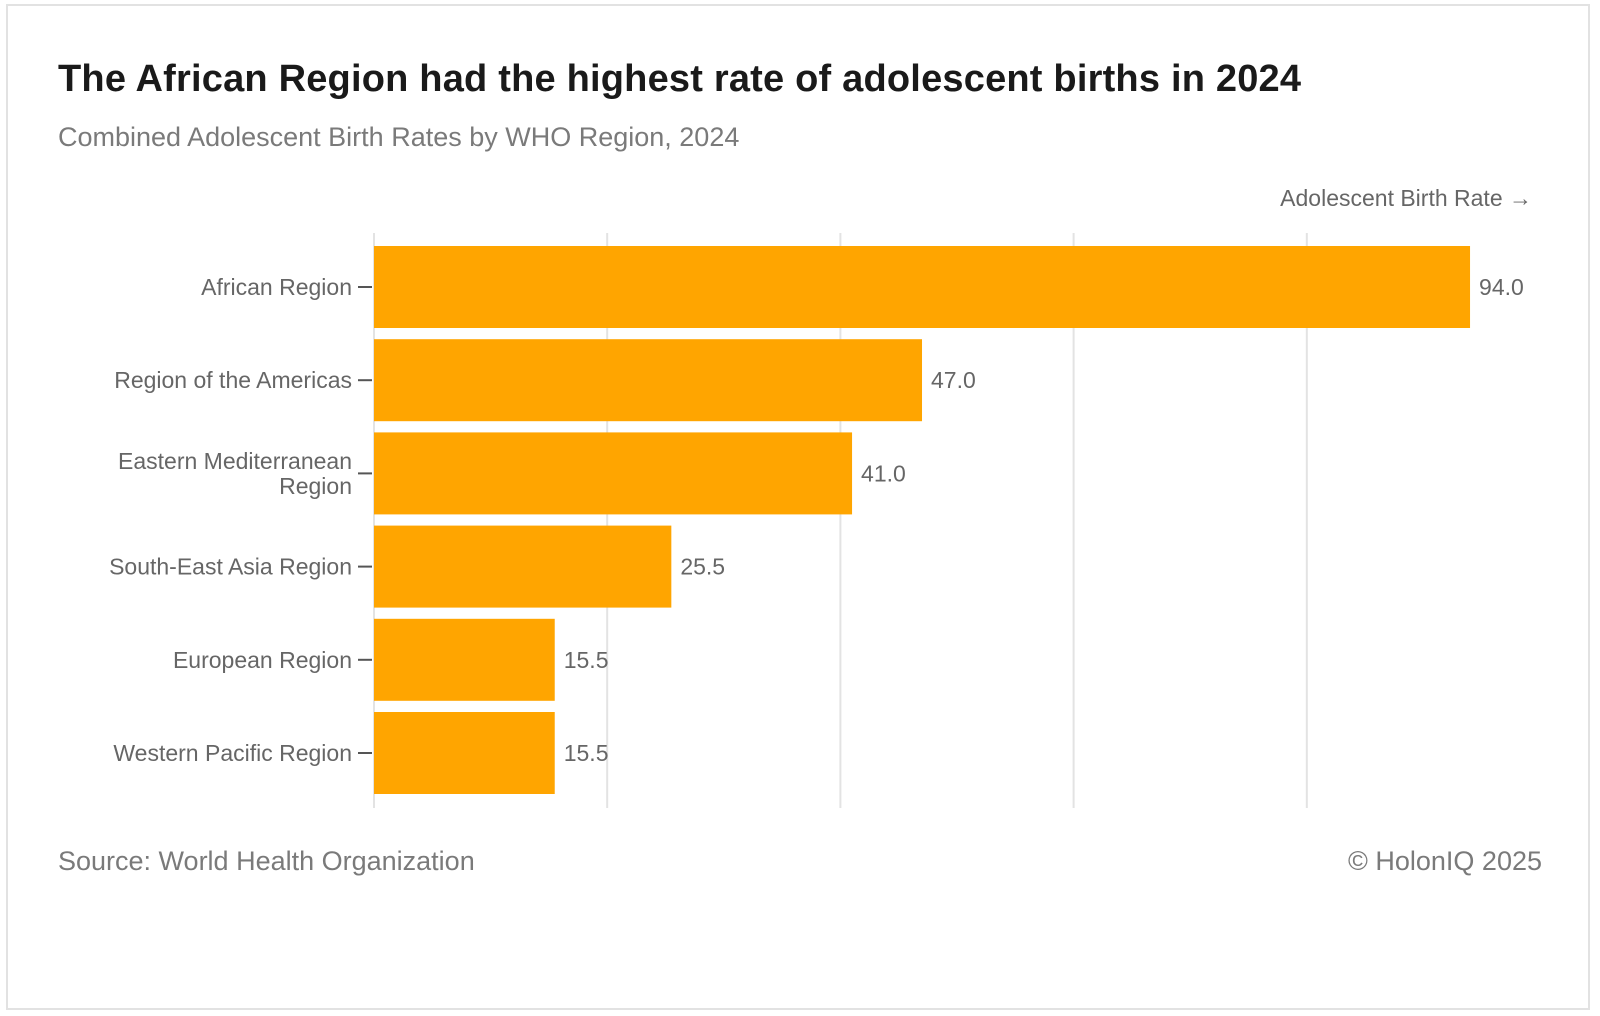 This screenshot has height=1016, width=1600. What do you see at coordinates (1444, 861) in the screenshot?
I see `copyright-note: © HolonIQ 2025` at bounding box center [1444, 861].